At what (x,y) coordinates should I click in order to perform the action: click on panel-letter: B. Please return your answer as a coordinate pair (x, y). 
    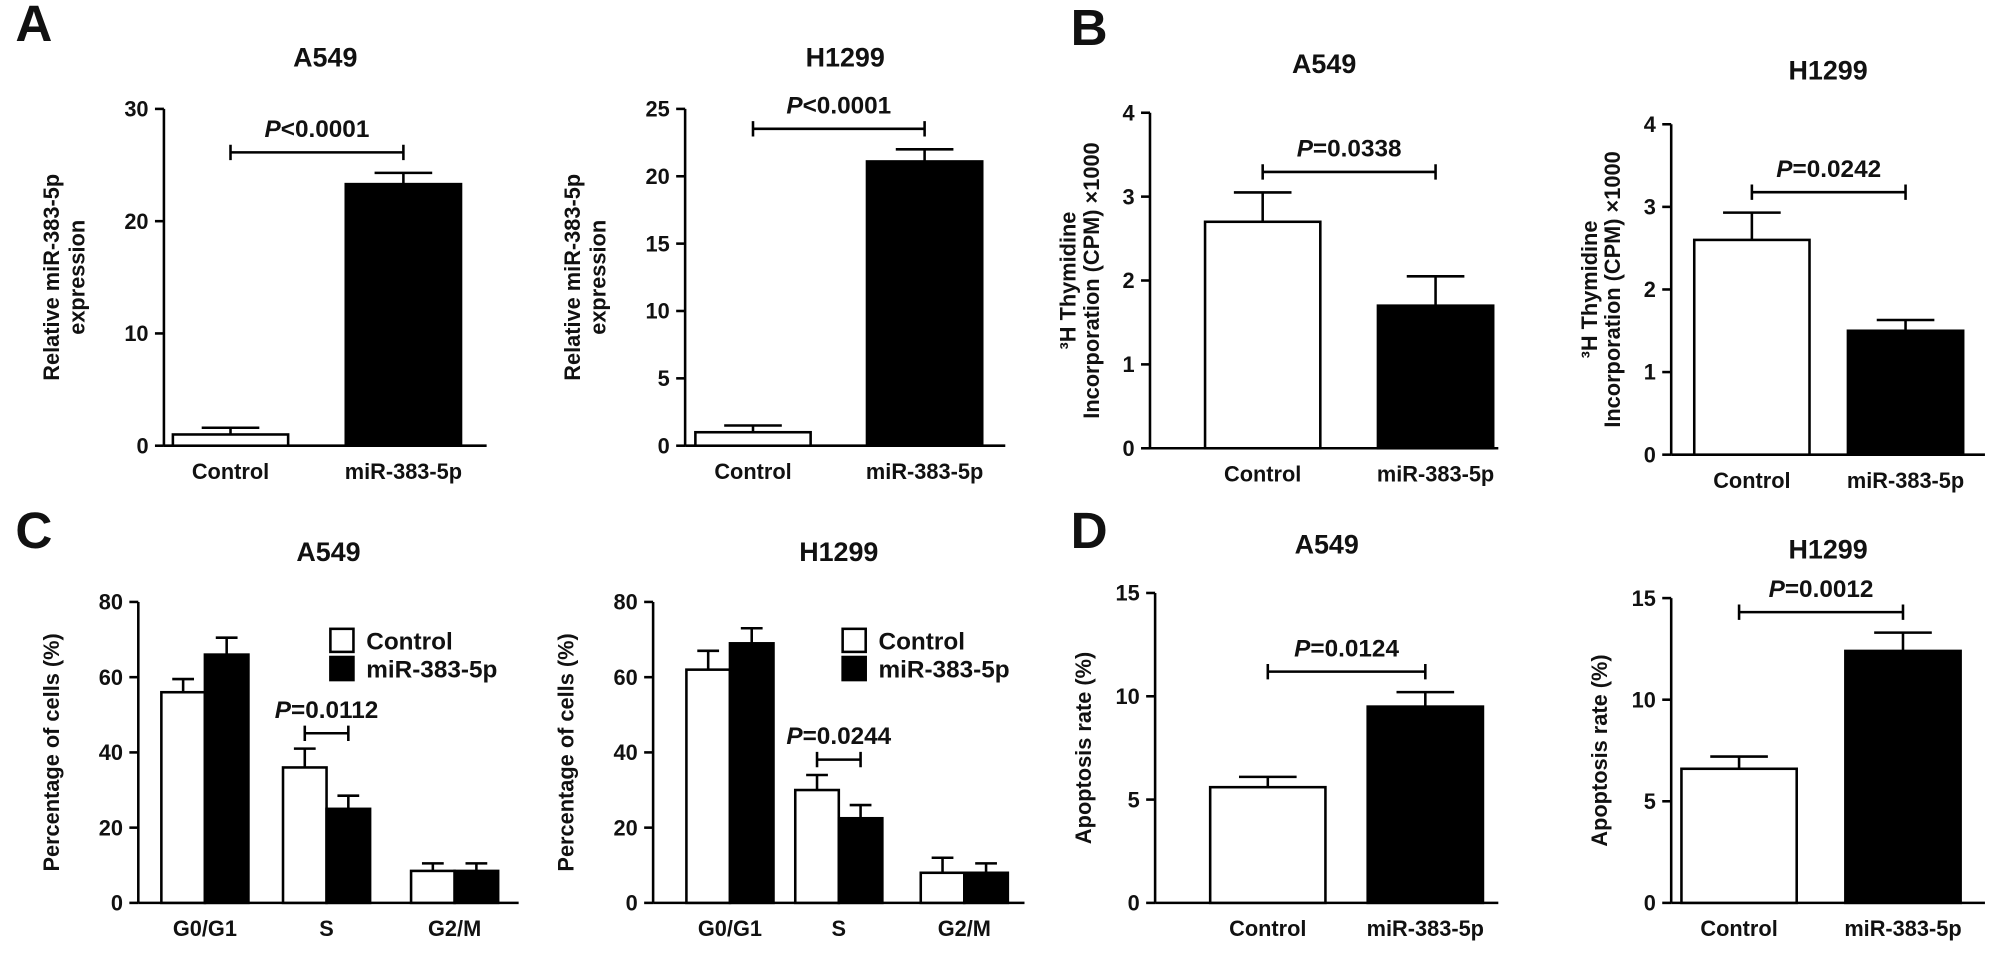
    Looking at the image, I should click on (1089, 28).